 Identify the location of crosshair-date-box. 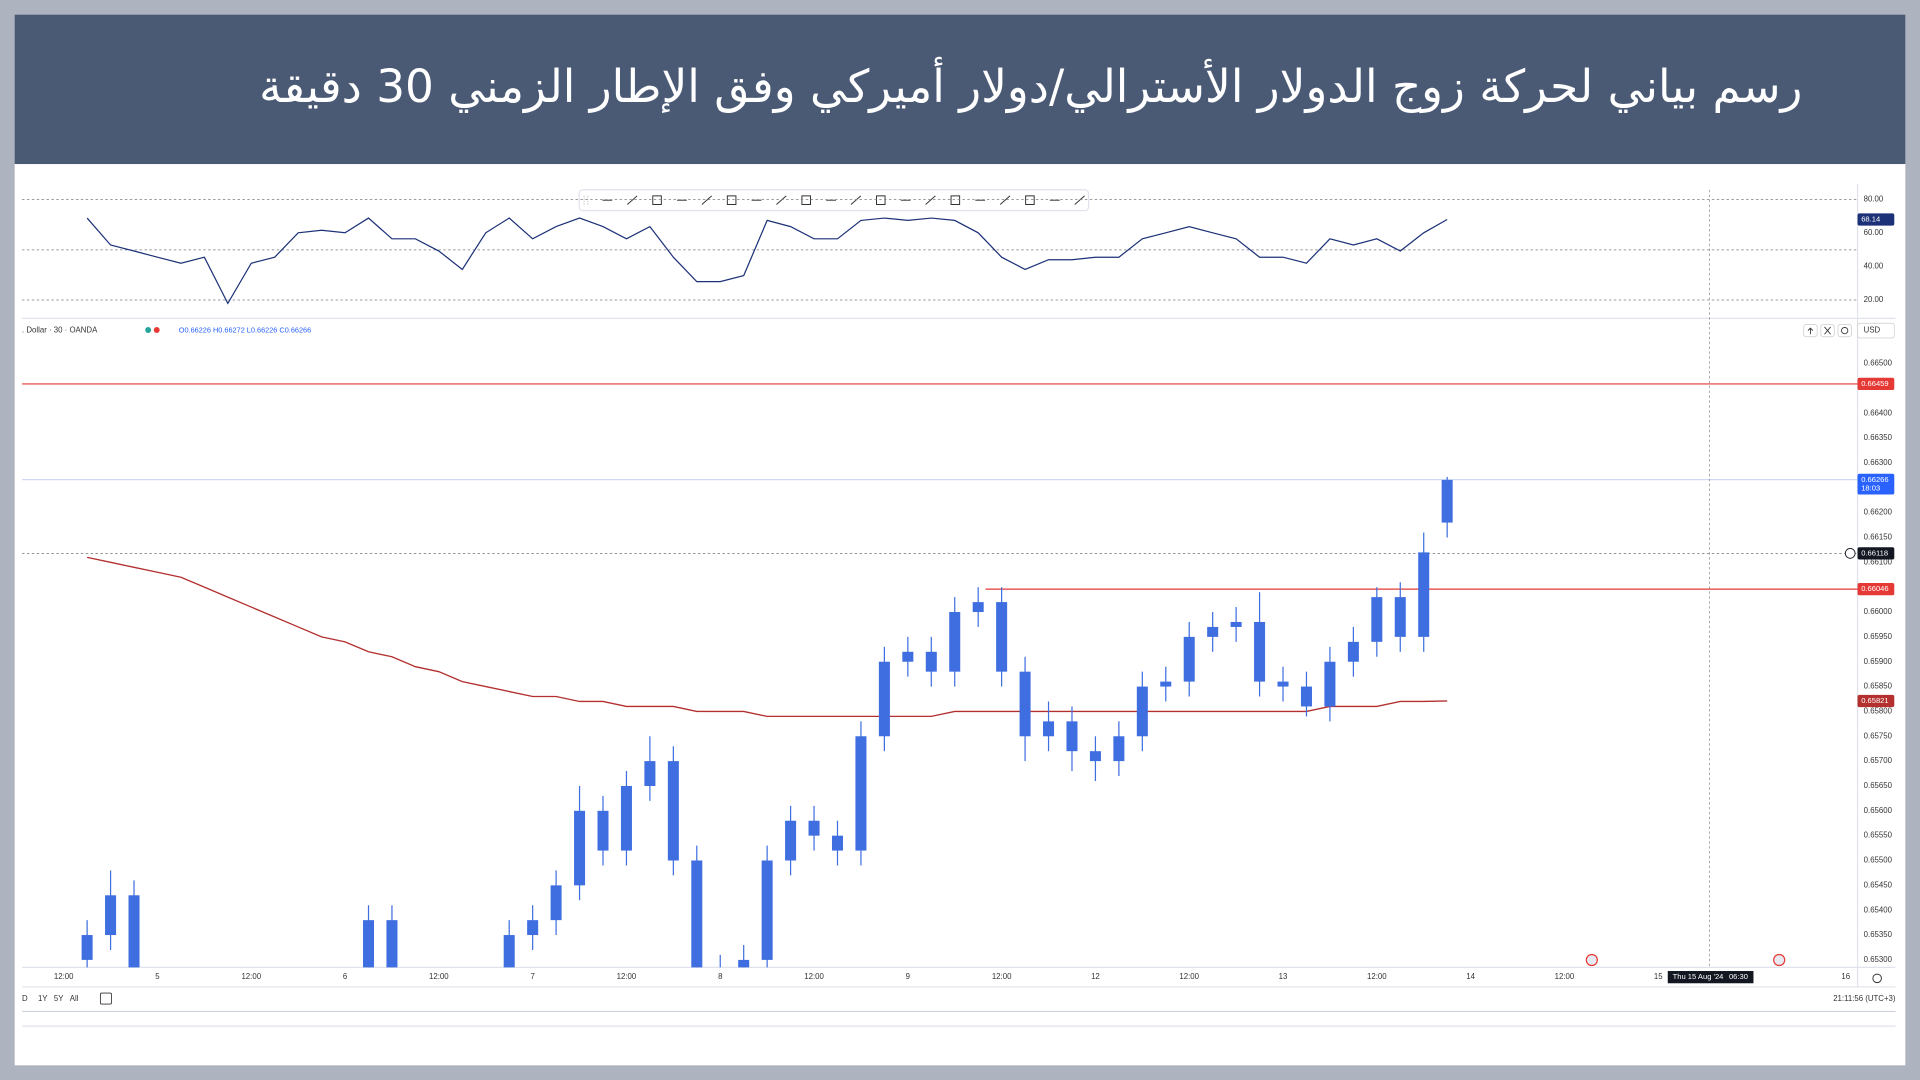
(1710, 977).